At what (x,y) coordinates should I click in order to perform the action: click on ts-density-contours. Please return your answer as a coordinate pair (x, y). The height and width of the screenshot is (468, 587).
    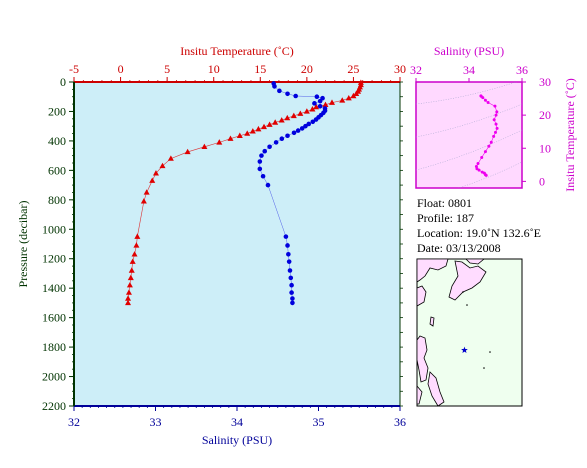
    Looking at the image, I should click on (469, 135).